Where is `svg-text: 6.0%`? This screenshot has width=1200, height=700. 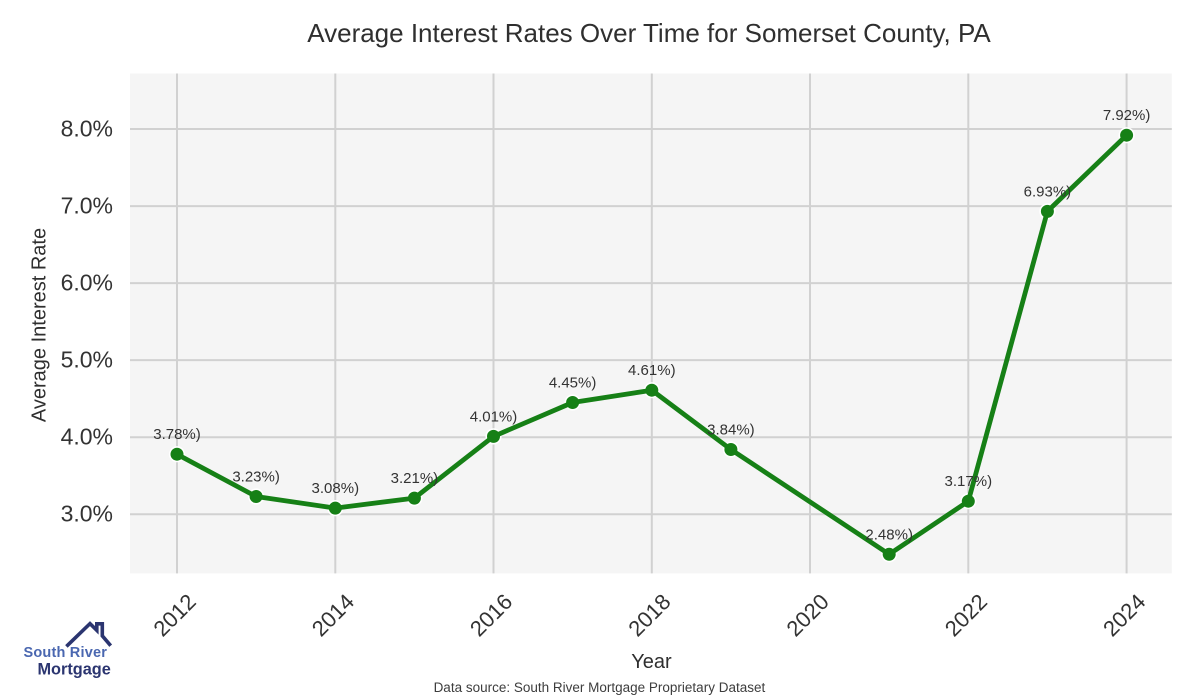 svg-text: 6.0% is located at coordinates (87, 283).